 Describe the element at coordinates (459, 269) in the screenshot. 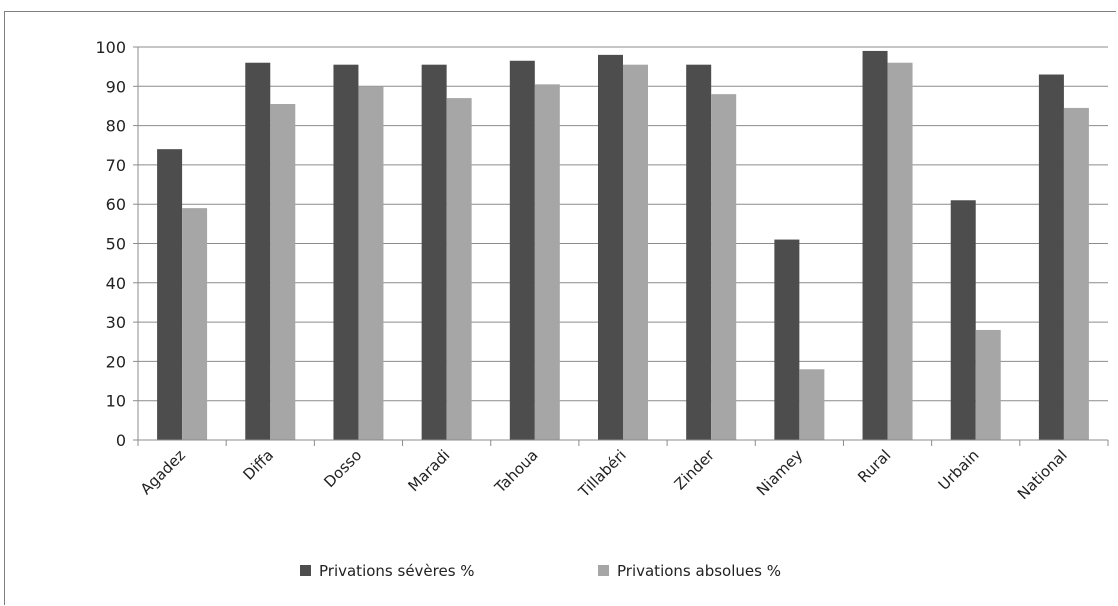

I see `bar-absolute-maradi` at that location.